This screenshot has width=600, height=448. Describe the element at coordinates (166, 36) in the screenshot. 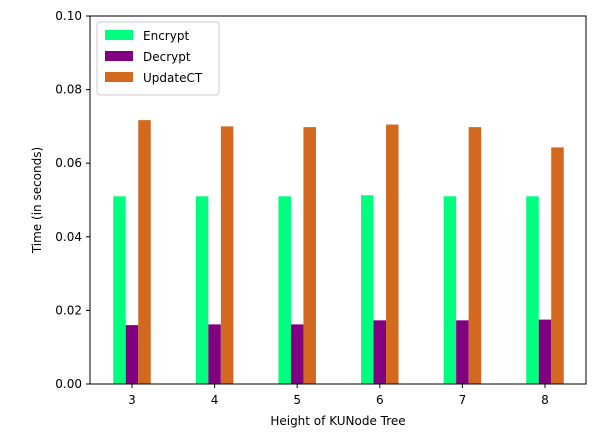

I see `legend-label-encrypt: Encrypt` at that location.